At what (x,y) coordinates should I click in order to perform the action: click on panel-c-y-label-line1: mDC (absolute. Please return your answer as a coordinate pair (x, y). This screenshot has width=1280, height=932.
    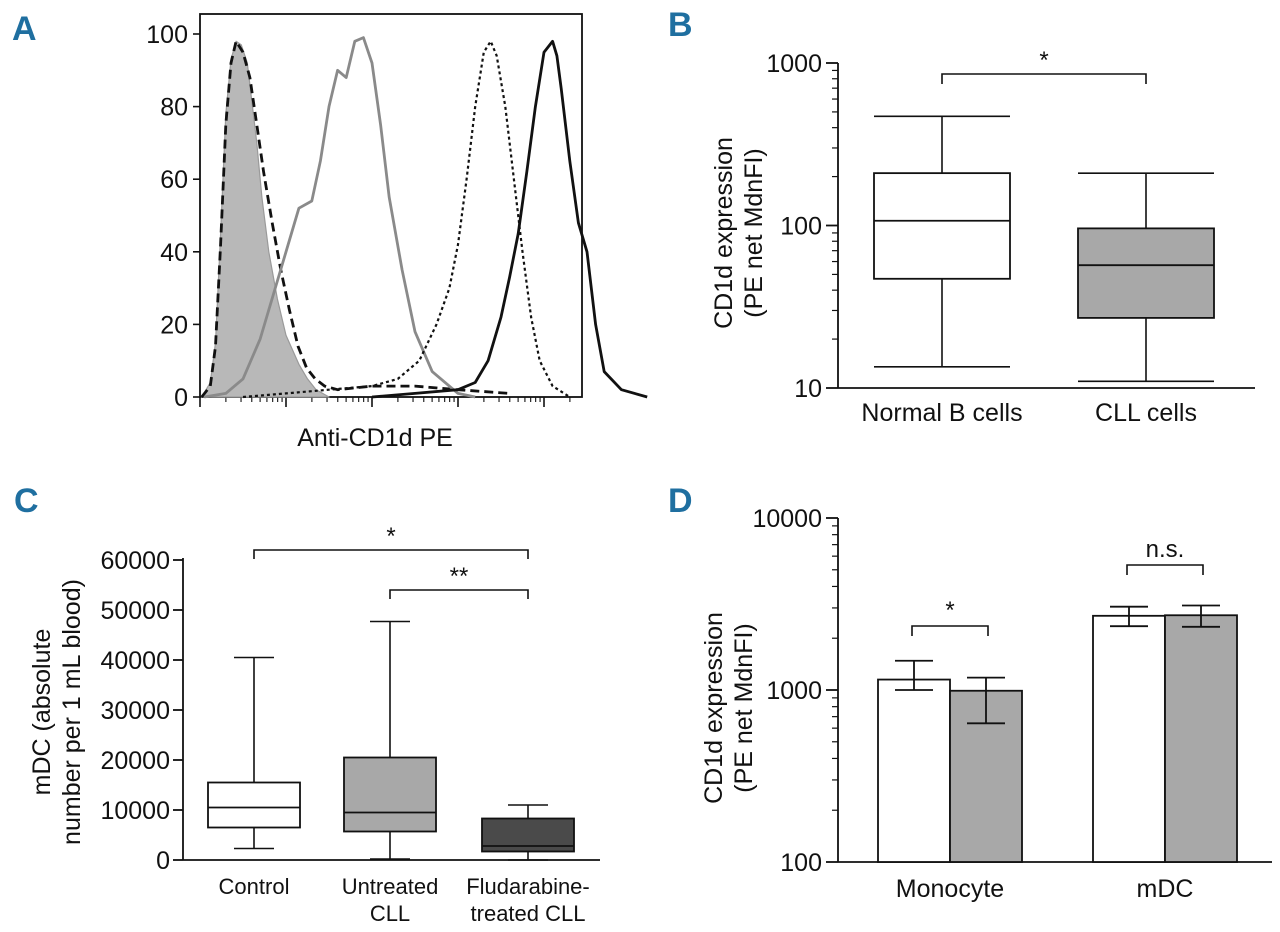
    Looking at the image, I should click on (42, 712).